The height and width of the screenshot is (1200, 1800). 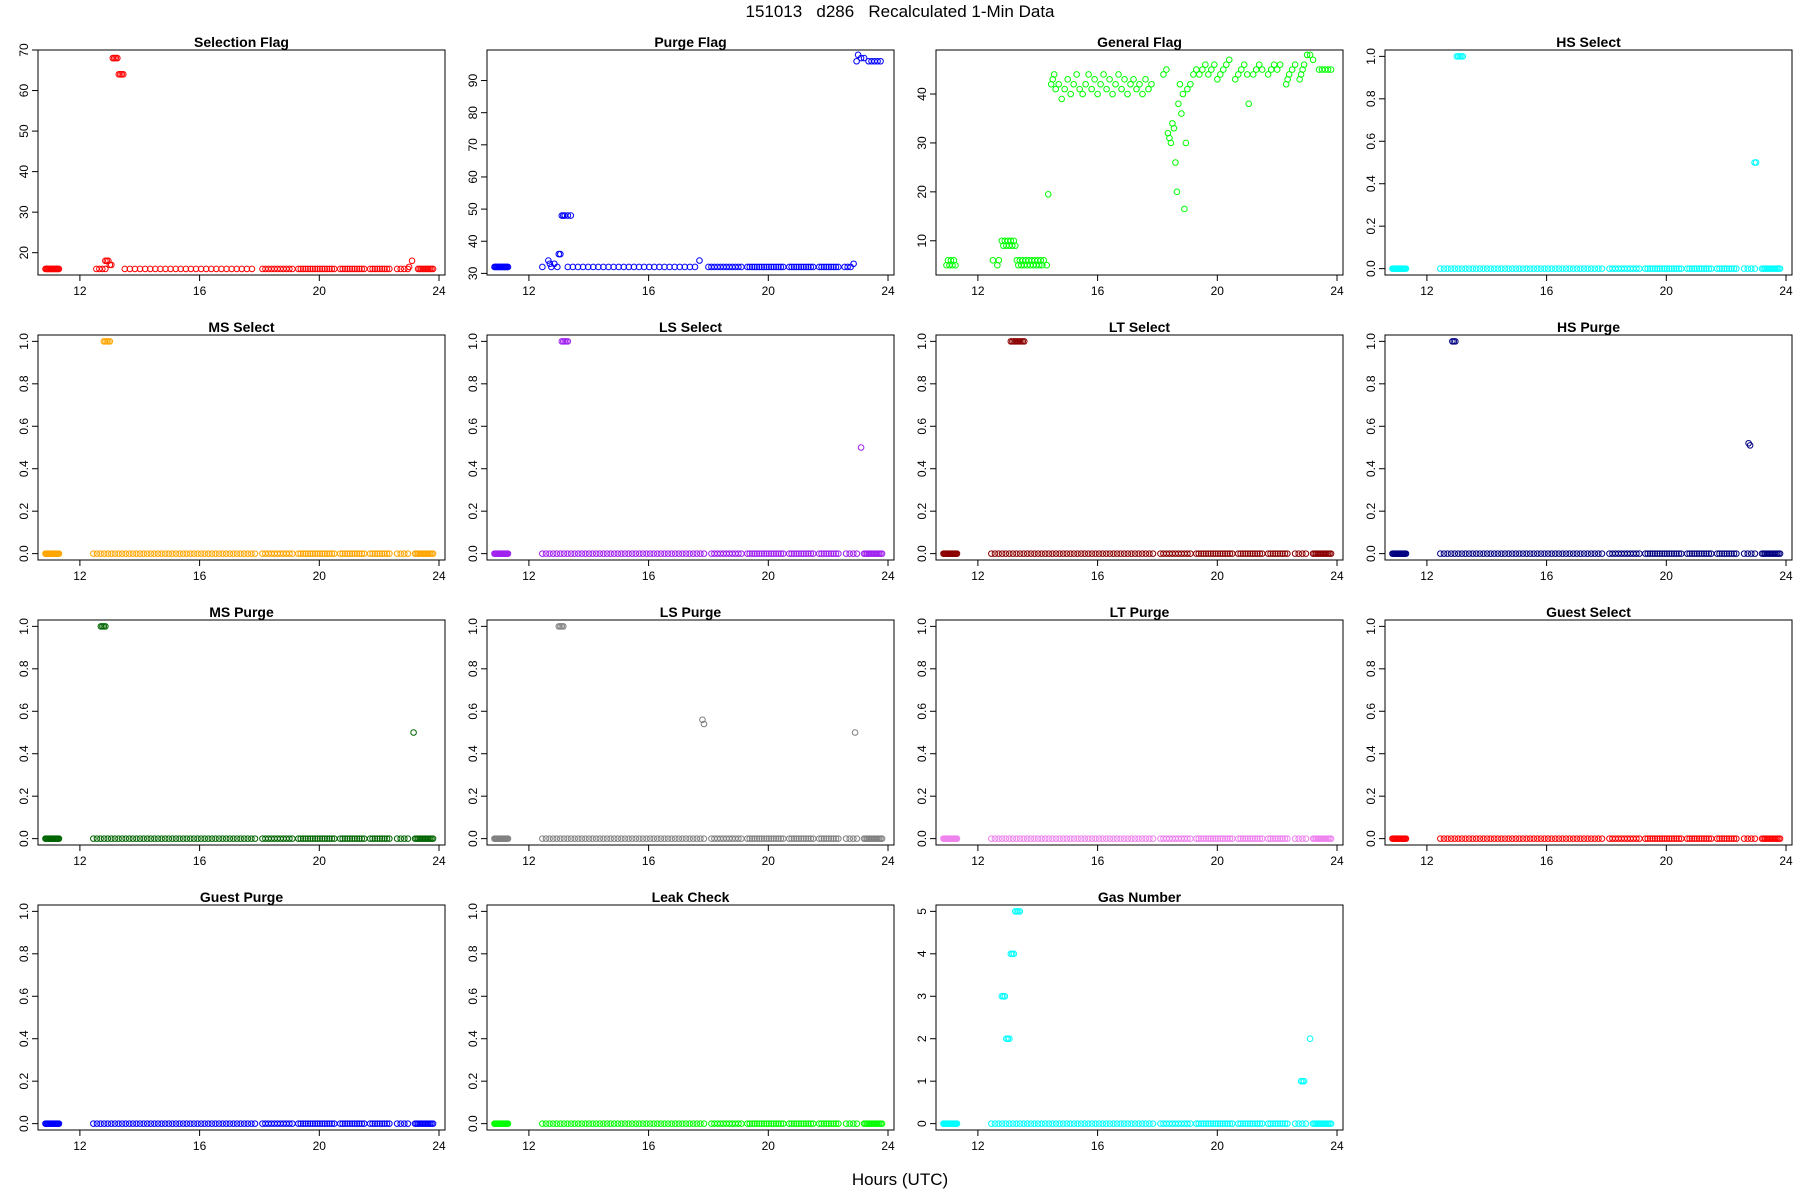 I want to click on y-tick-label: 0.4, so click(x=473, y=468).